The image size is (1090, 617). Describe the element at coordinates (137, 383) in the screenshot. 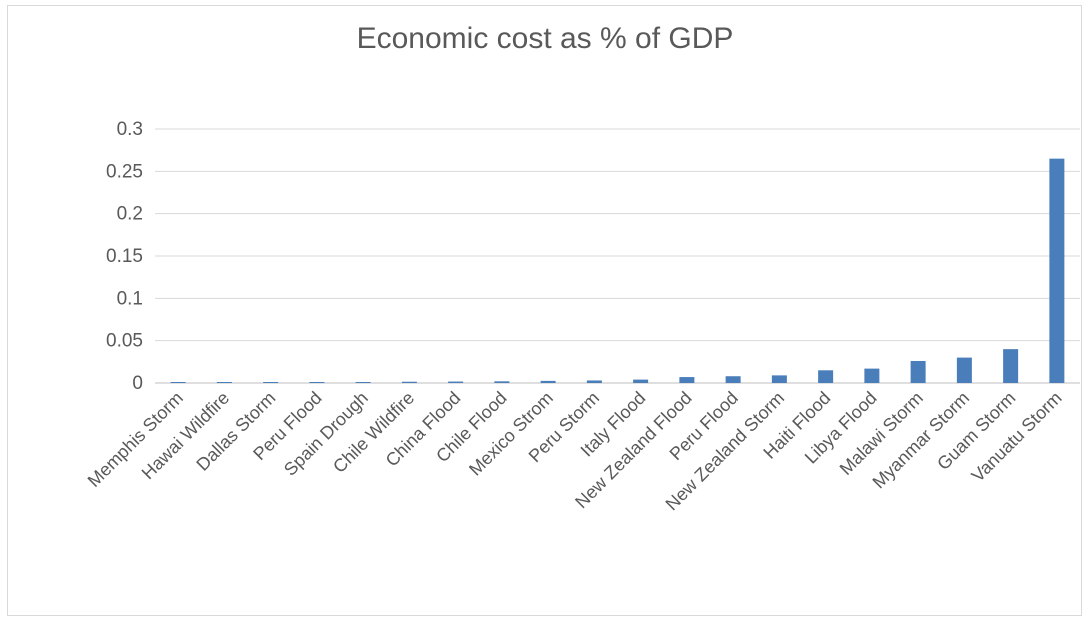

I see `y-tick-label: 0` at that location.